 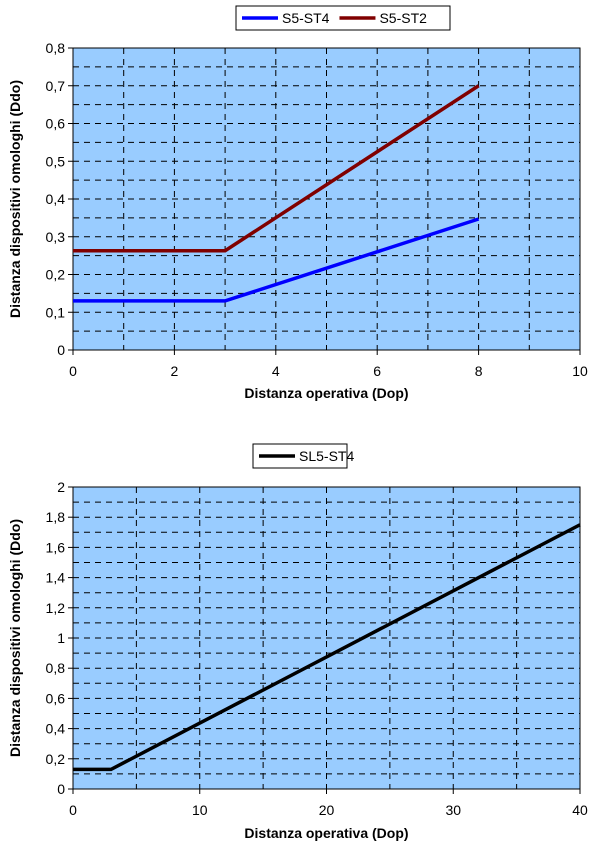 What do you see at coordinates (56, 161) in the screenshot?
I see `y-tick-label: 0,5` at bounding box center [56, 161].